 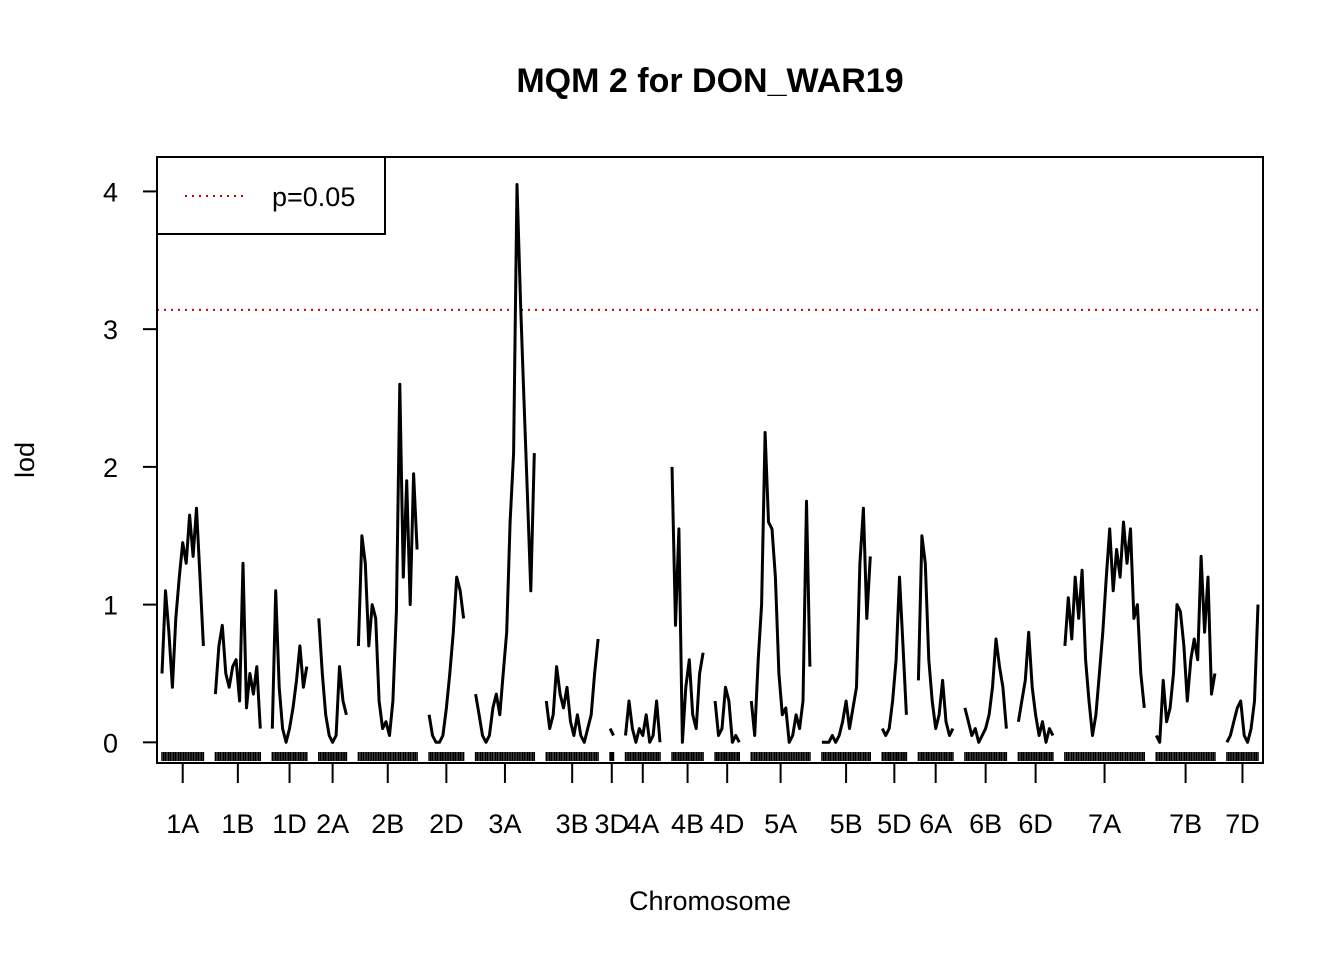 I want to click on x-tick-label: 1A, so click(x=182, y=824).